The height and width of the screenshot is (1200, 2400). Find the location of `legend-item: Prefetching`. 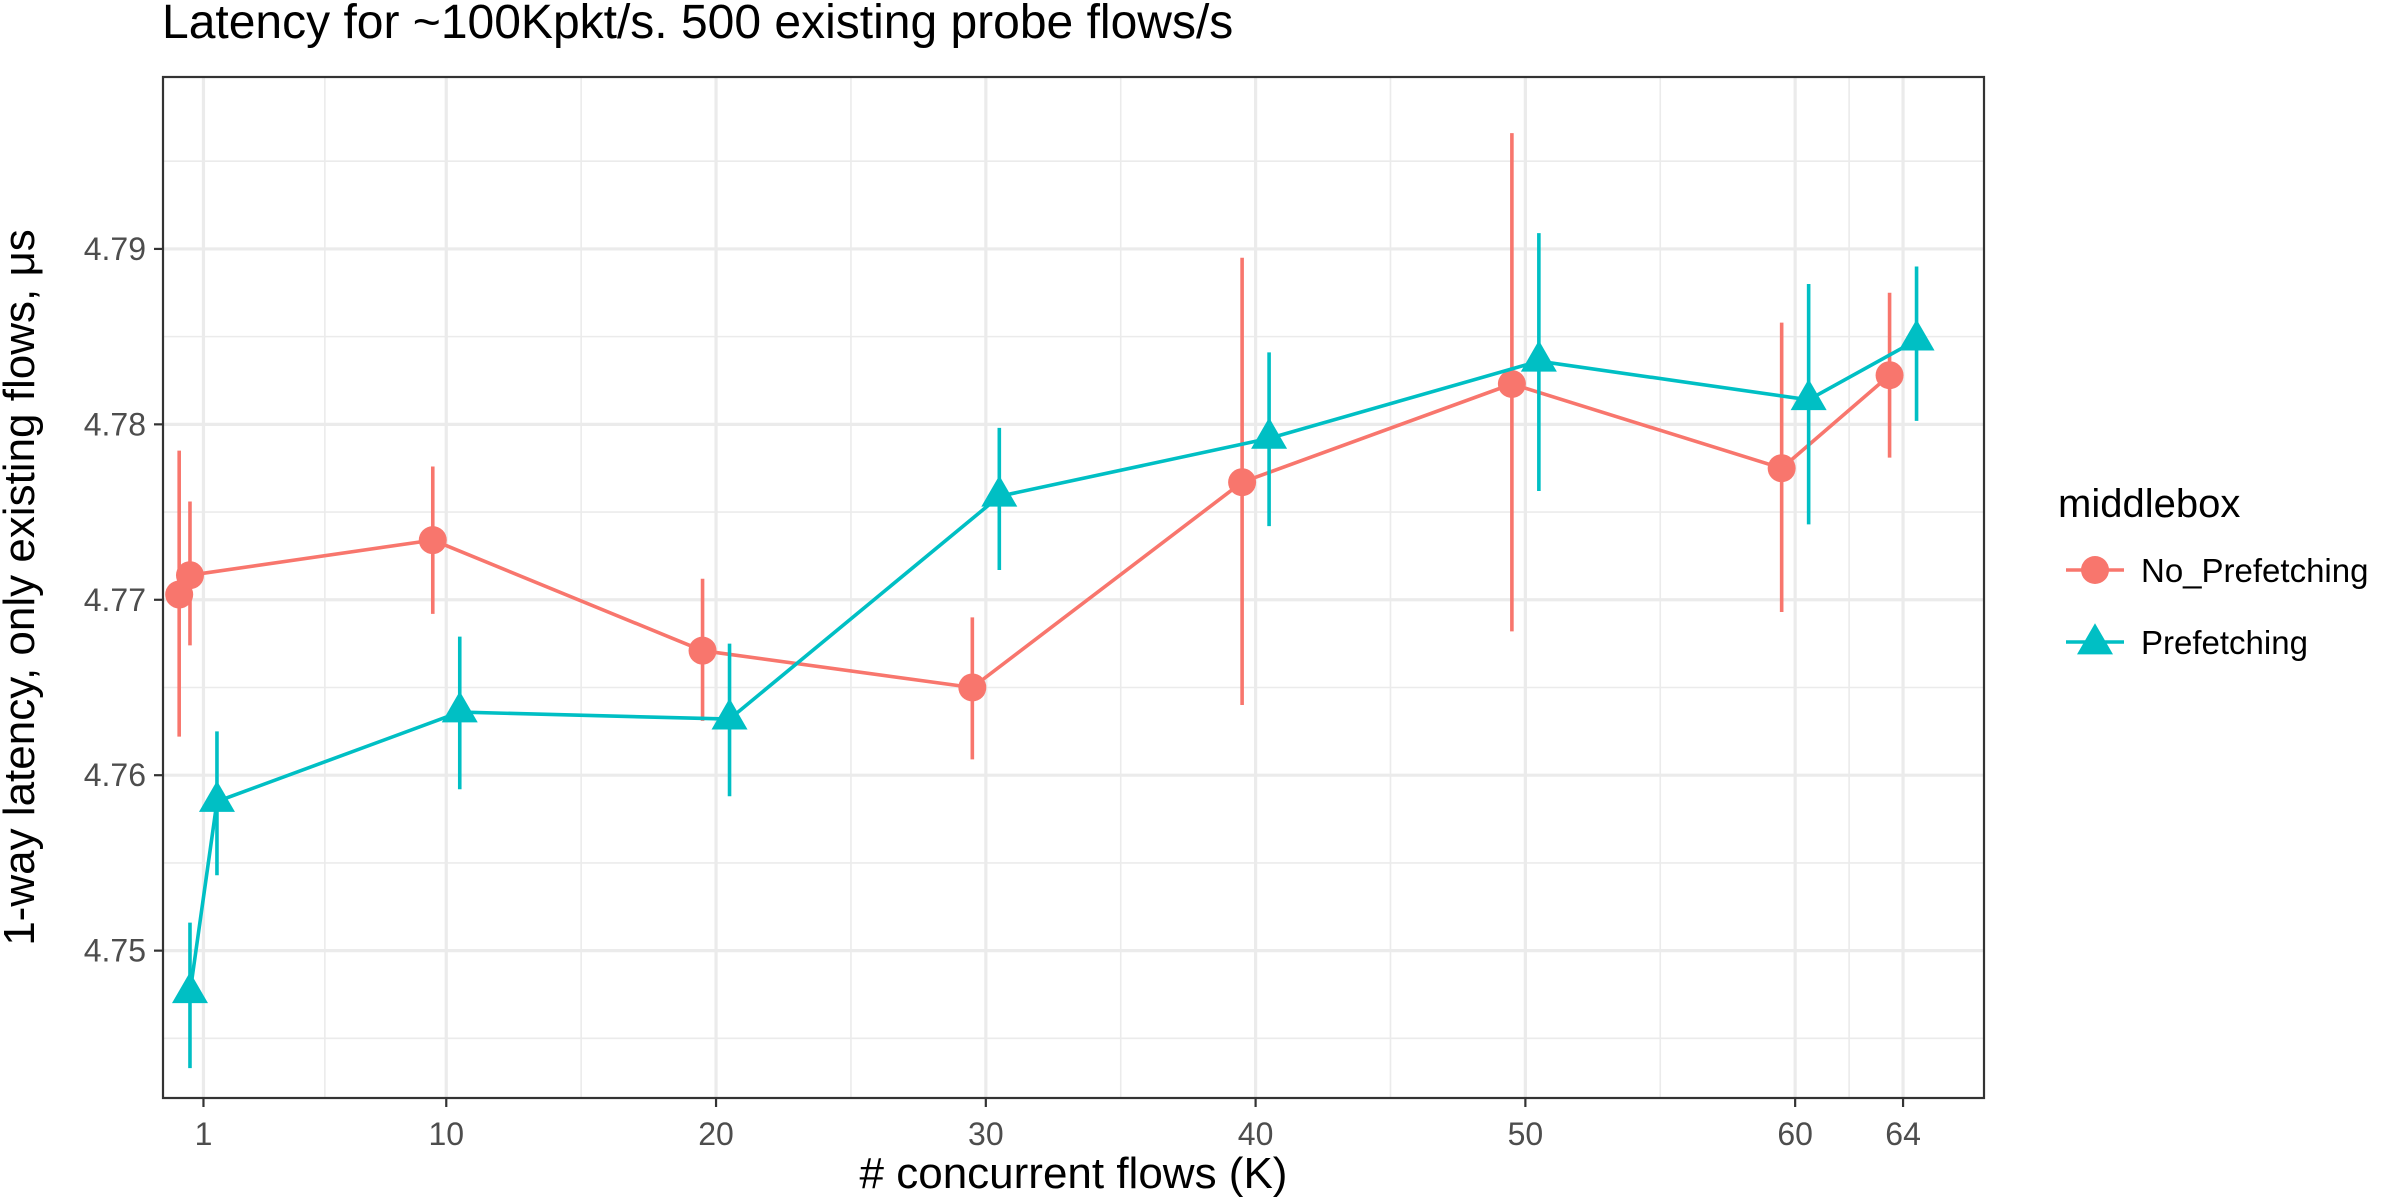

legend-item: Prefetching is located at coordinates (2187, 642).